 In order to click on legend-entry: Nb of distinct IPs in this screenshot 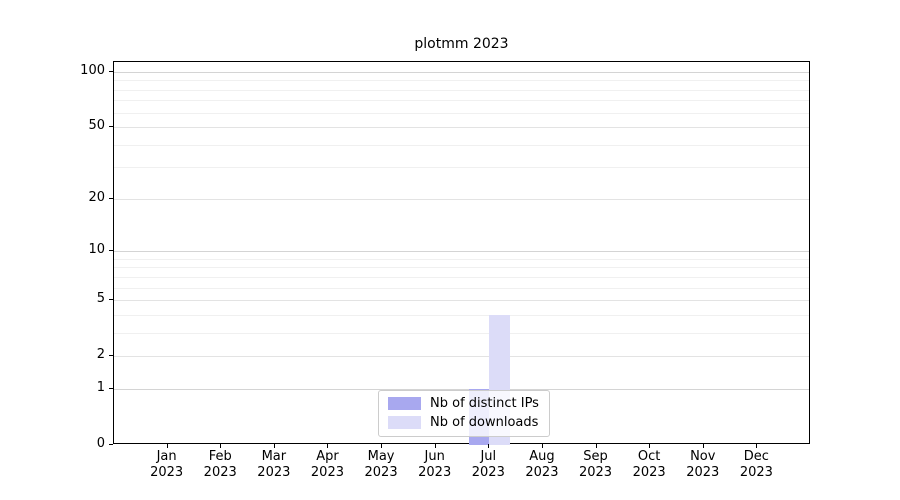, I will do `click(463, 403)`.